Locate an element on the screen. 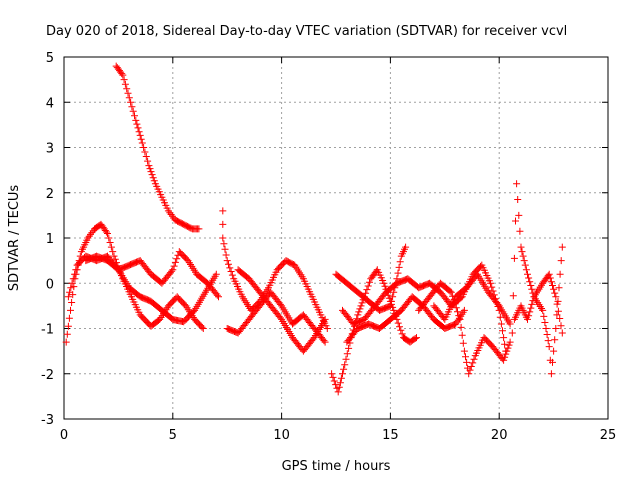 The height and width of the screenshot is (480, 640). y-tick-label: 2 is located at coordinates (50, 194).